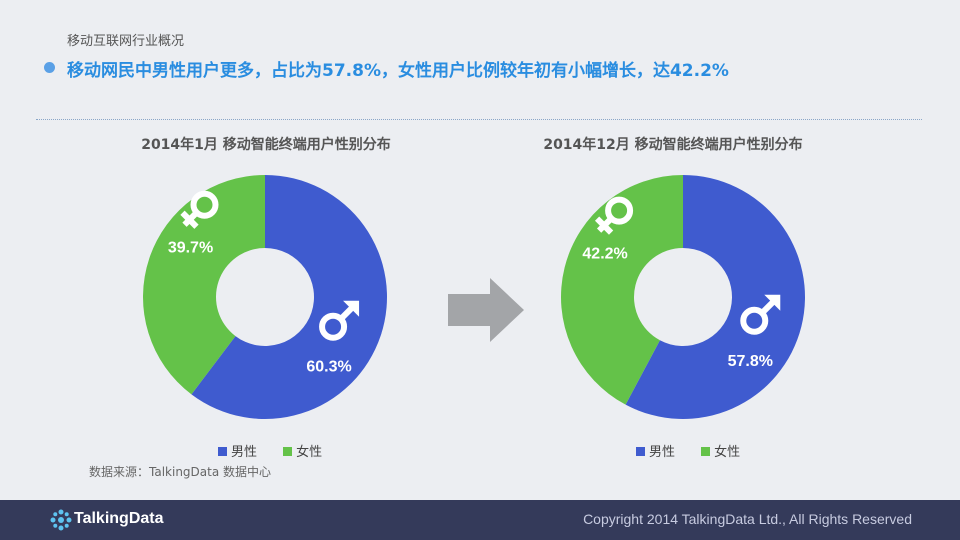 This screenshot has width=960, height=540. Describe the element at coordinates (699, 450) in the screenshot. I see `legend-dec: 男性 女性` at that location.